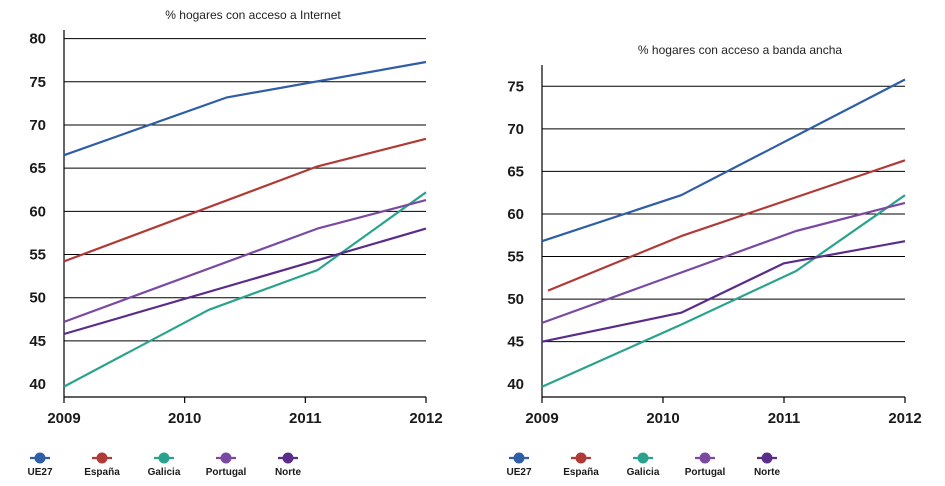  What do you see at coordinates (740, 50) in the screenshot?
I see `chart-title: % hogares con acceso a banda ancha` at bounding box center [740, 50].